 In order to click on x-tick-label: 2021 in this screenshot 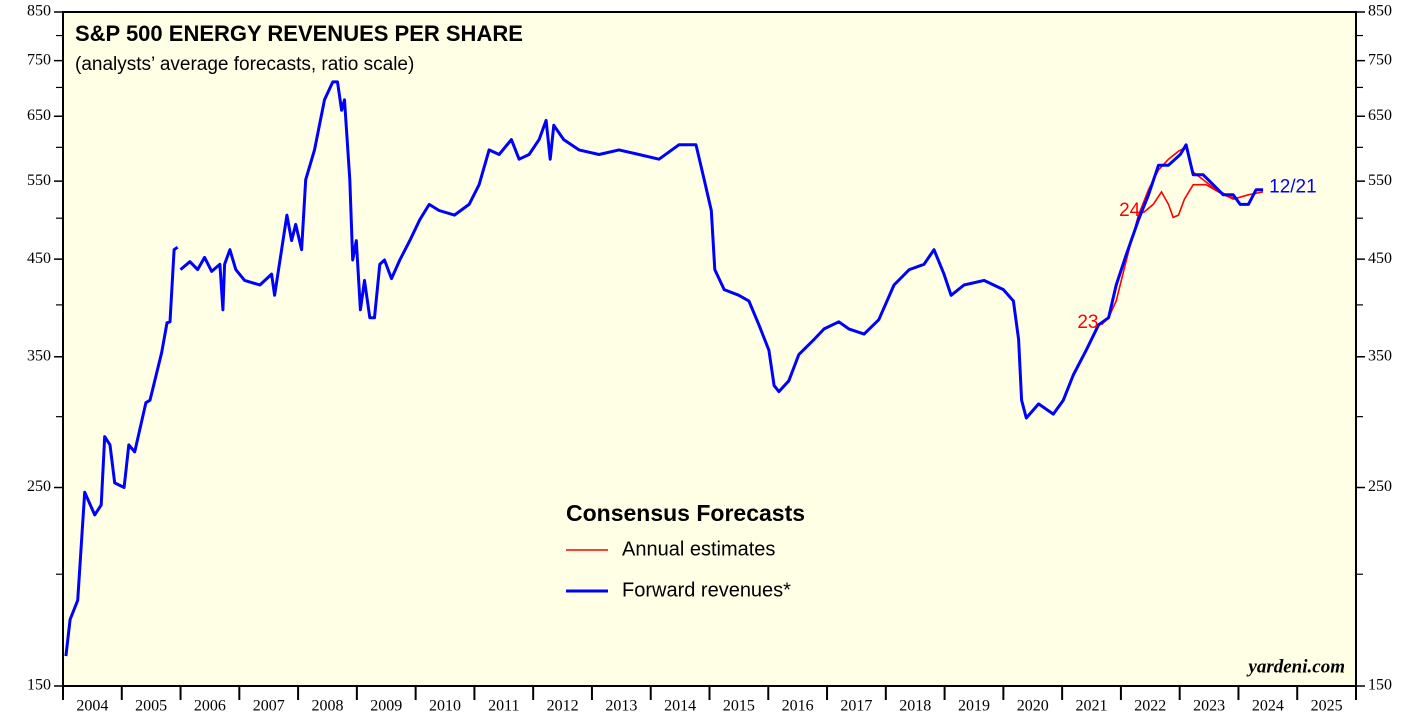, I will do `click(1092, 706)`.